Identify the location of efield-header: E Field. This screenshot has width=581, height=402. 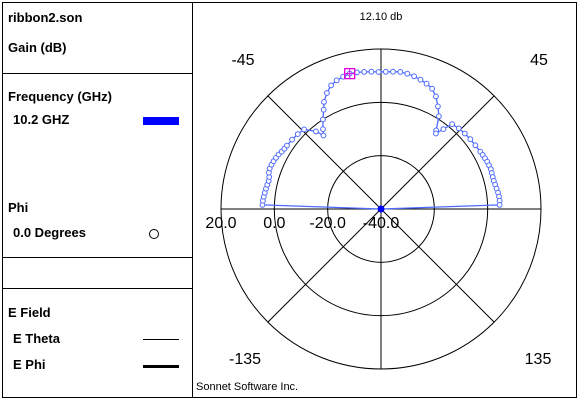
(29, 312).